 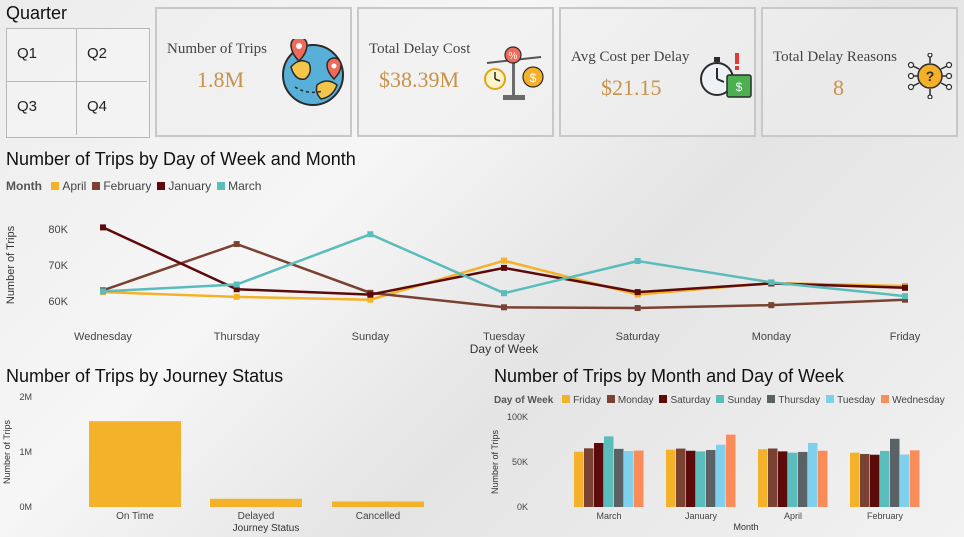 What do you see at coordinates (24, 186) in the screenshot?
I see `line-legend-title: Month` at bounding box center [24, 186].